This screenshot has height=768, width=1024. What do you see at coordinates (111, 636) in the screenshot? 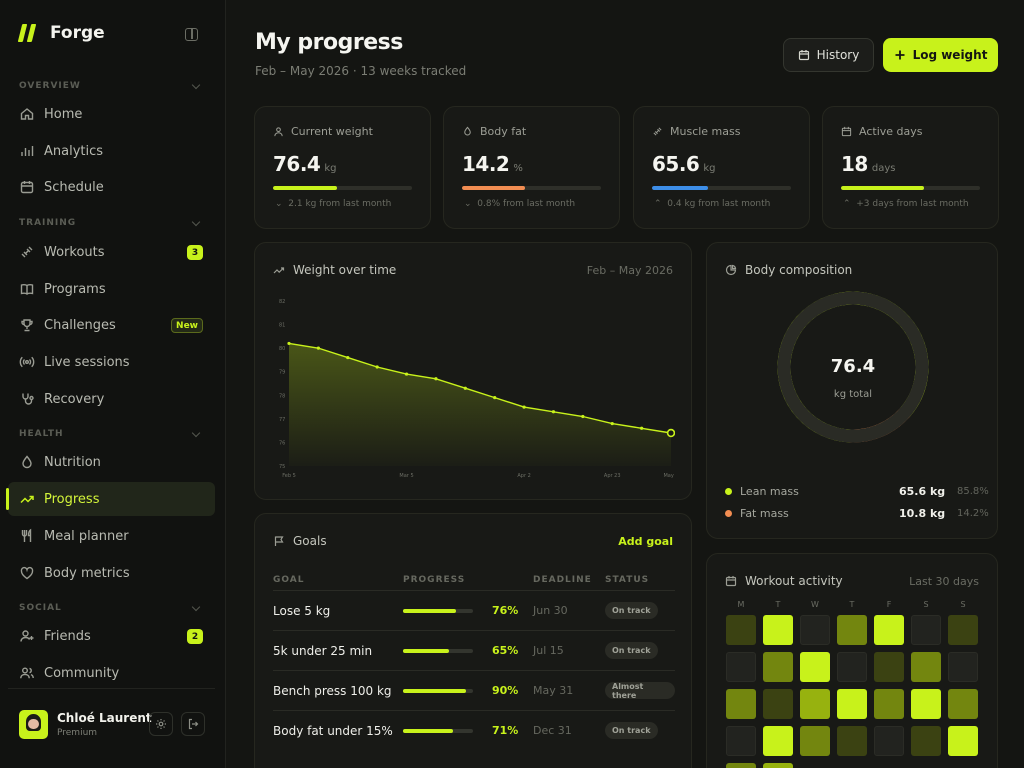
I see `sidebar-item-friends: Friends 2` at bounding box center [111, 636].